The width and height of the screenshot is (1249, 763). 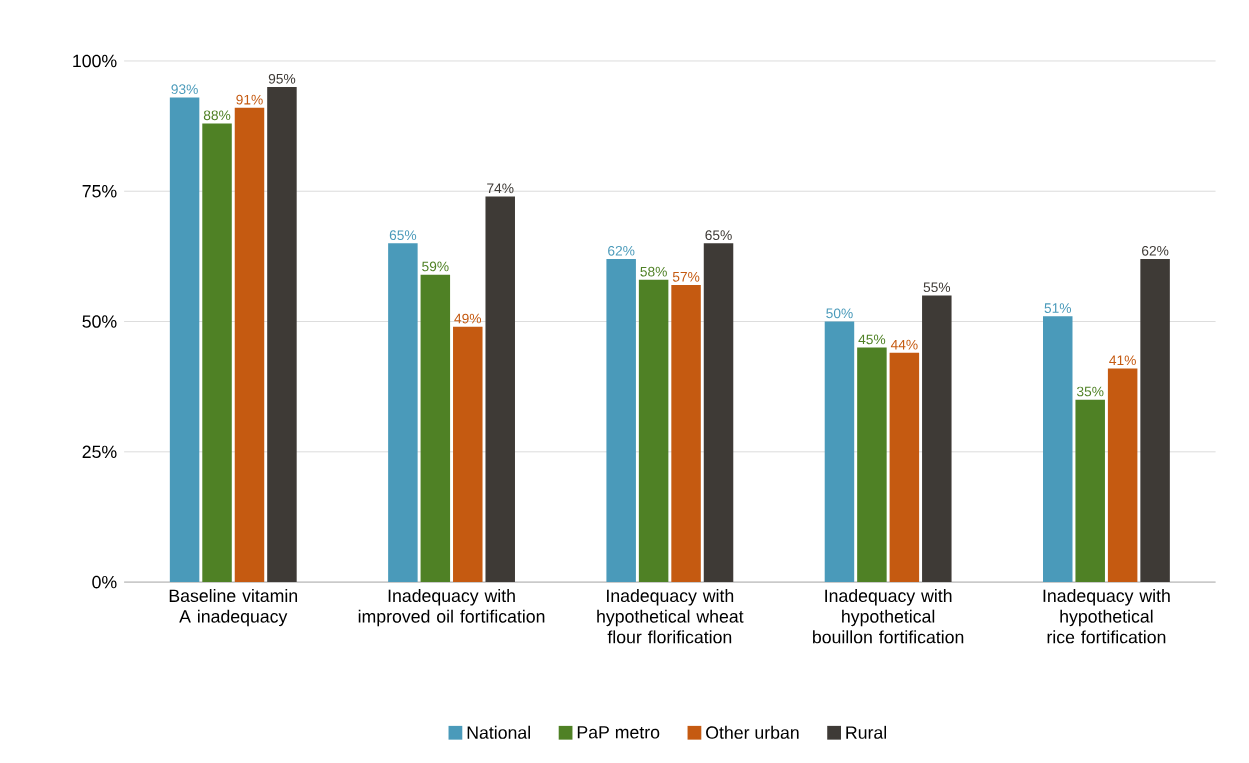 What do you see at coordinates (866, 732) in the screenshot?
I see `legend-label: Rural` at bounding box center [866, 732].